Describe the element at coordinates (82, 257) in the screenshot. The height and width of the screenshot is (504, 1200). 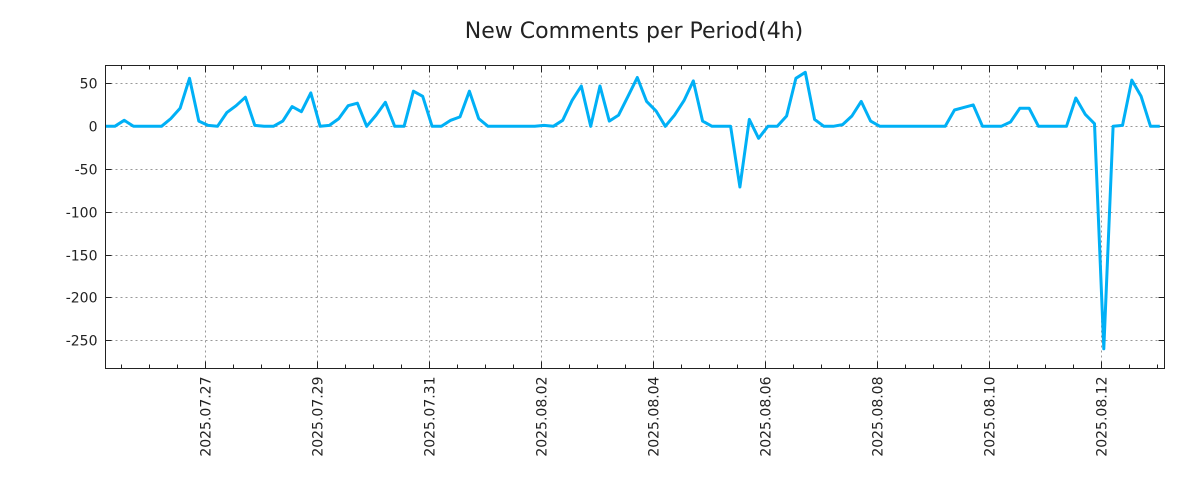
I see `y-tick-label: -150` at that location.